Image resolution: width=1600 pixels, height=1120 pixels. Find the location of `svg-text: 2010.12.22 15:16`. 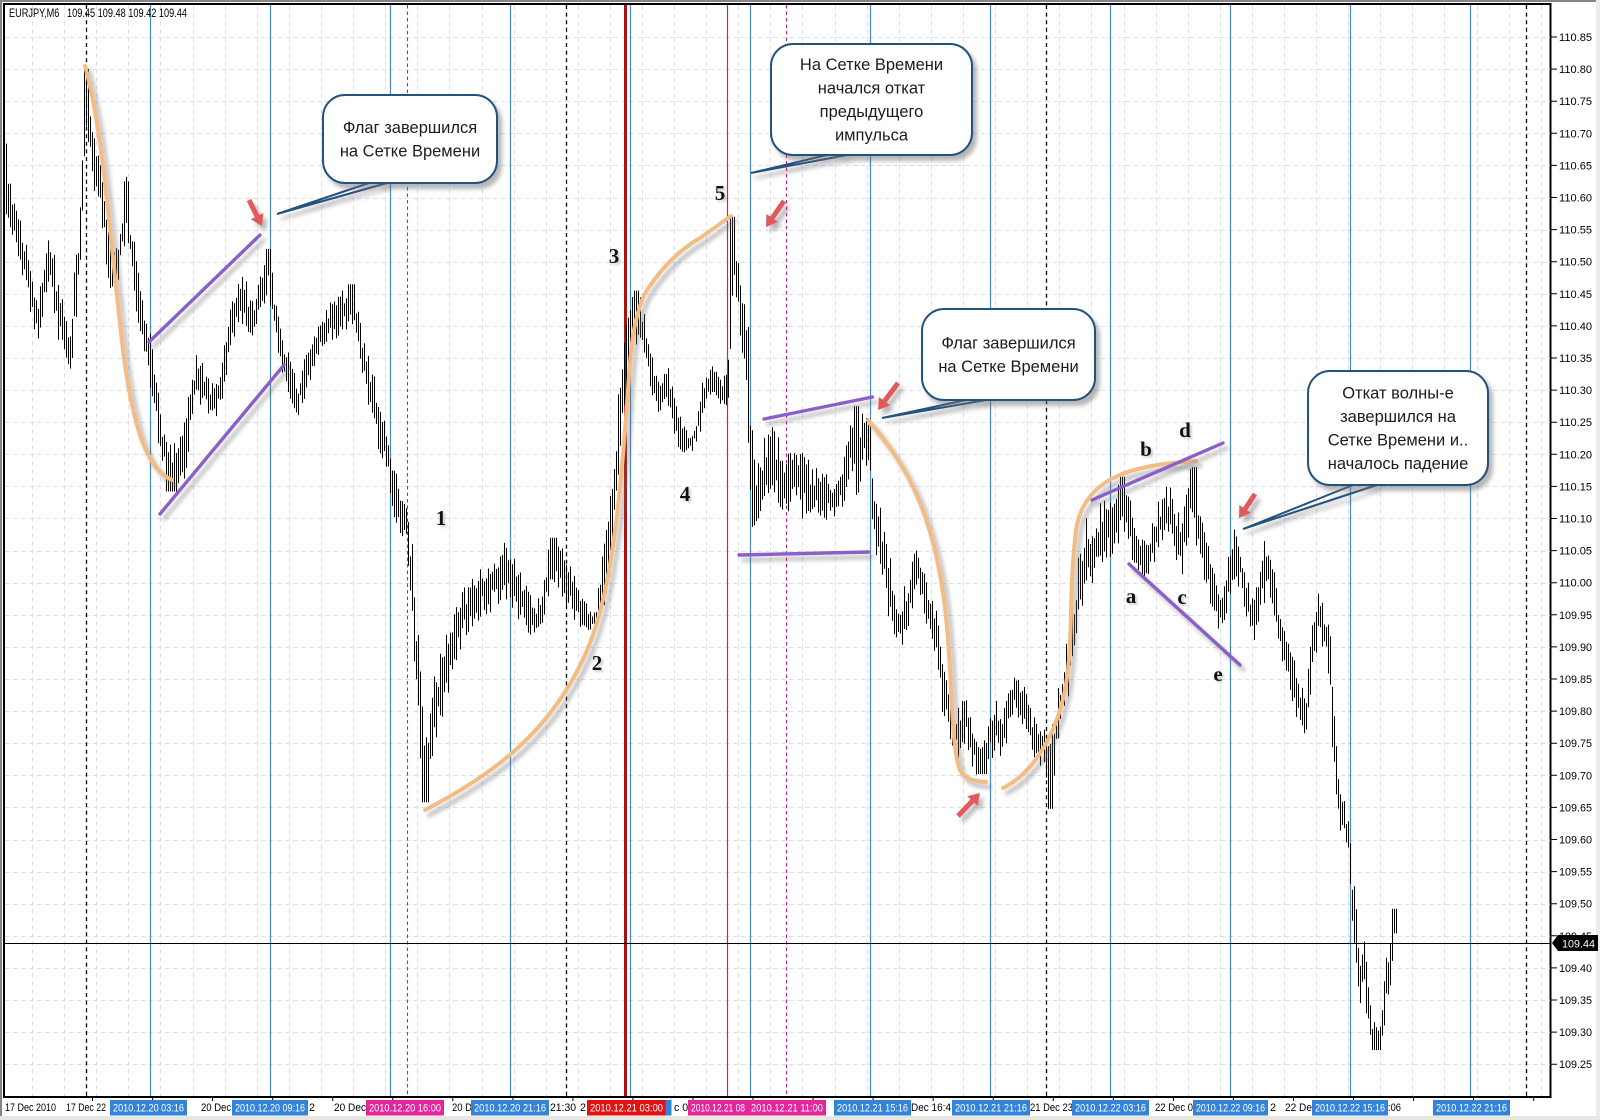

svg-text: 2010.12.22 15:16 is located at coordinates (1350, 1109).